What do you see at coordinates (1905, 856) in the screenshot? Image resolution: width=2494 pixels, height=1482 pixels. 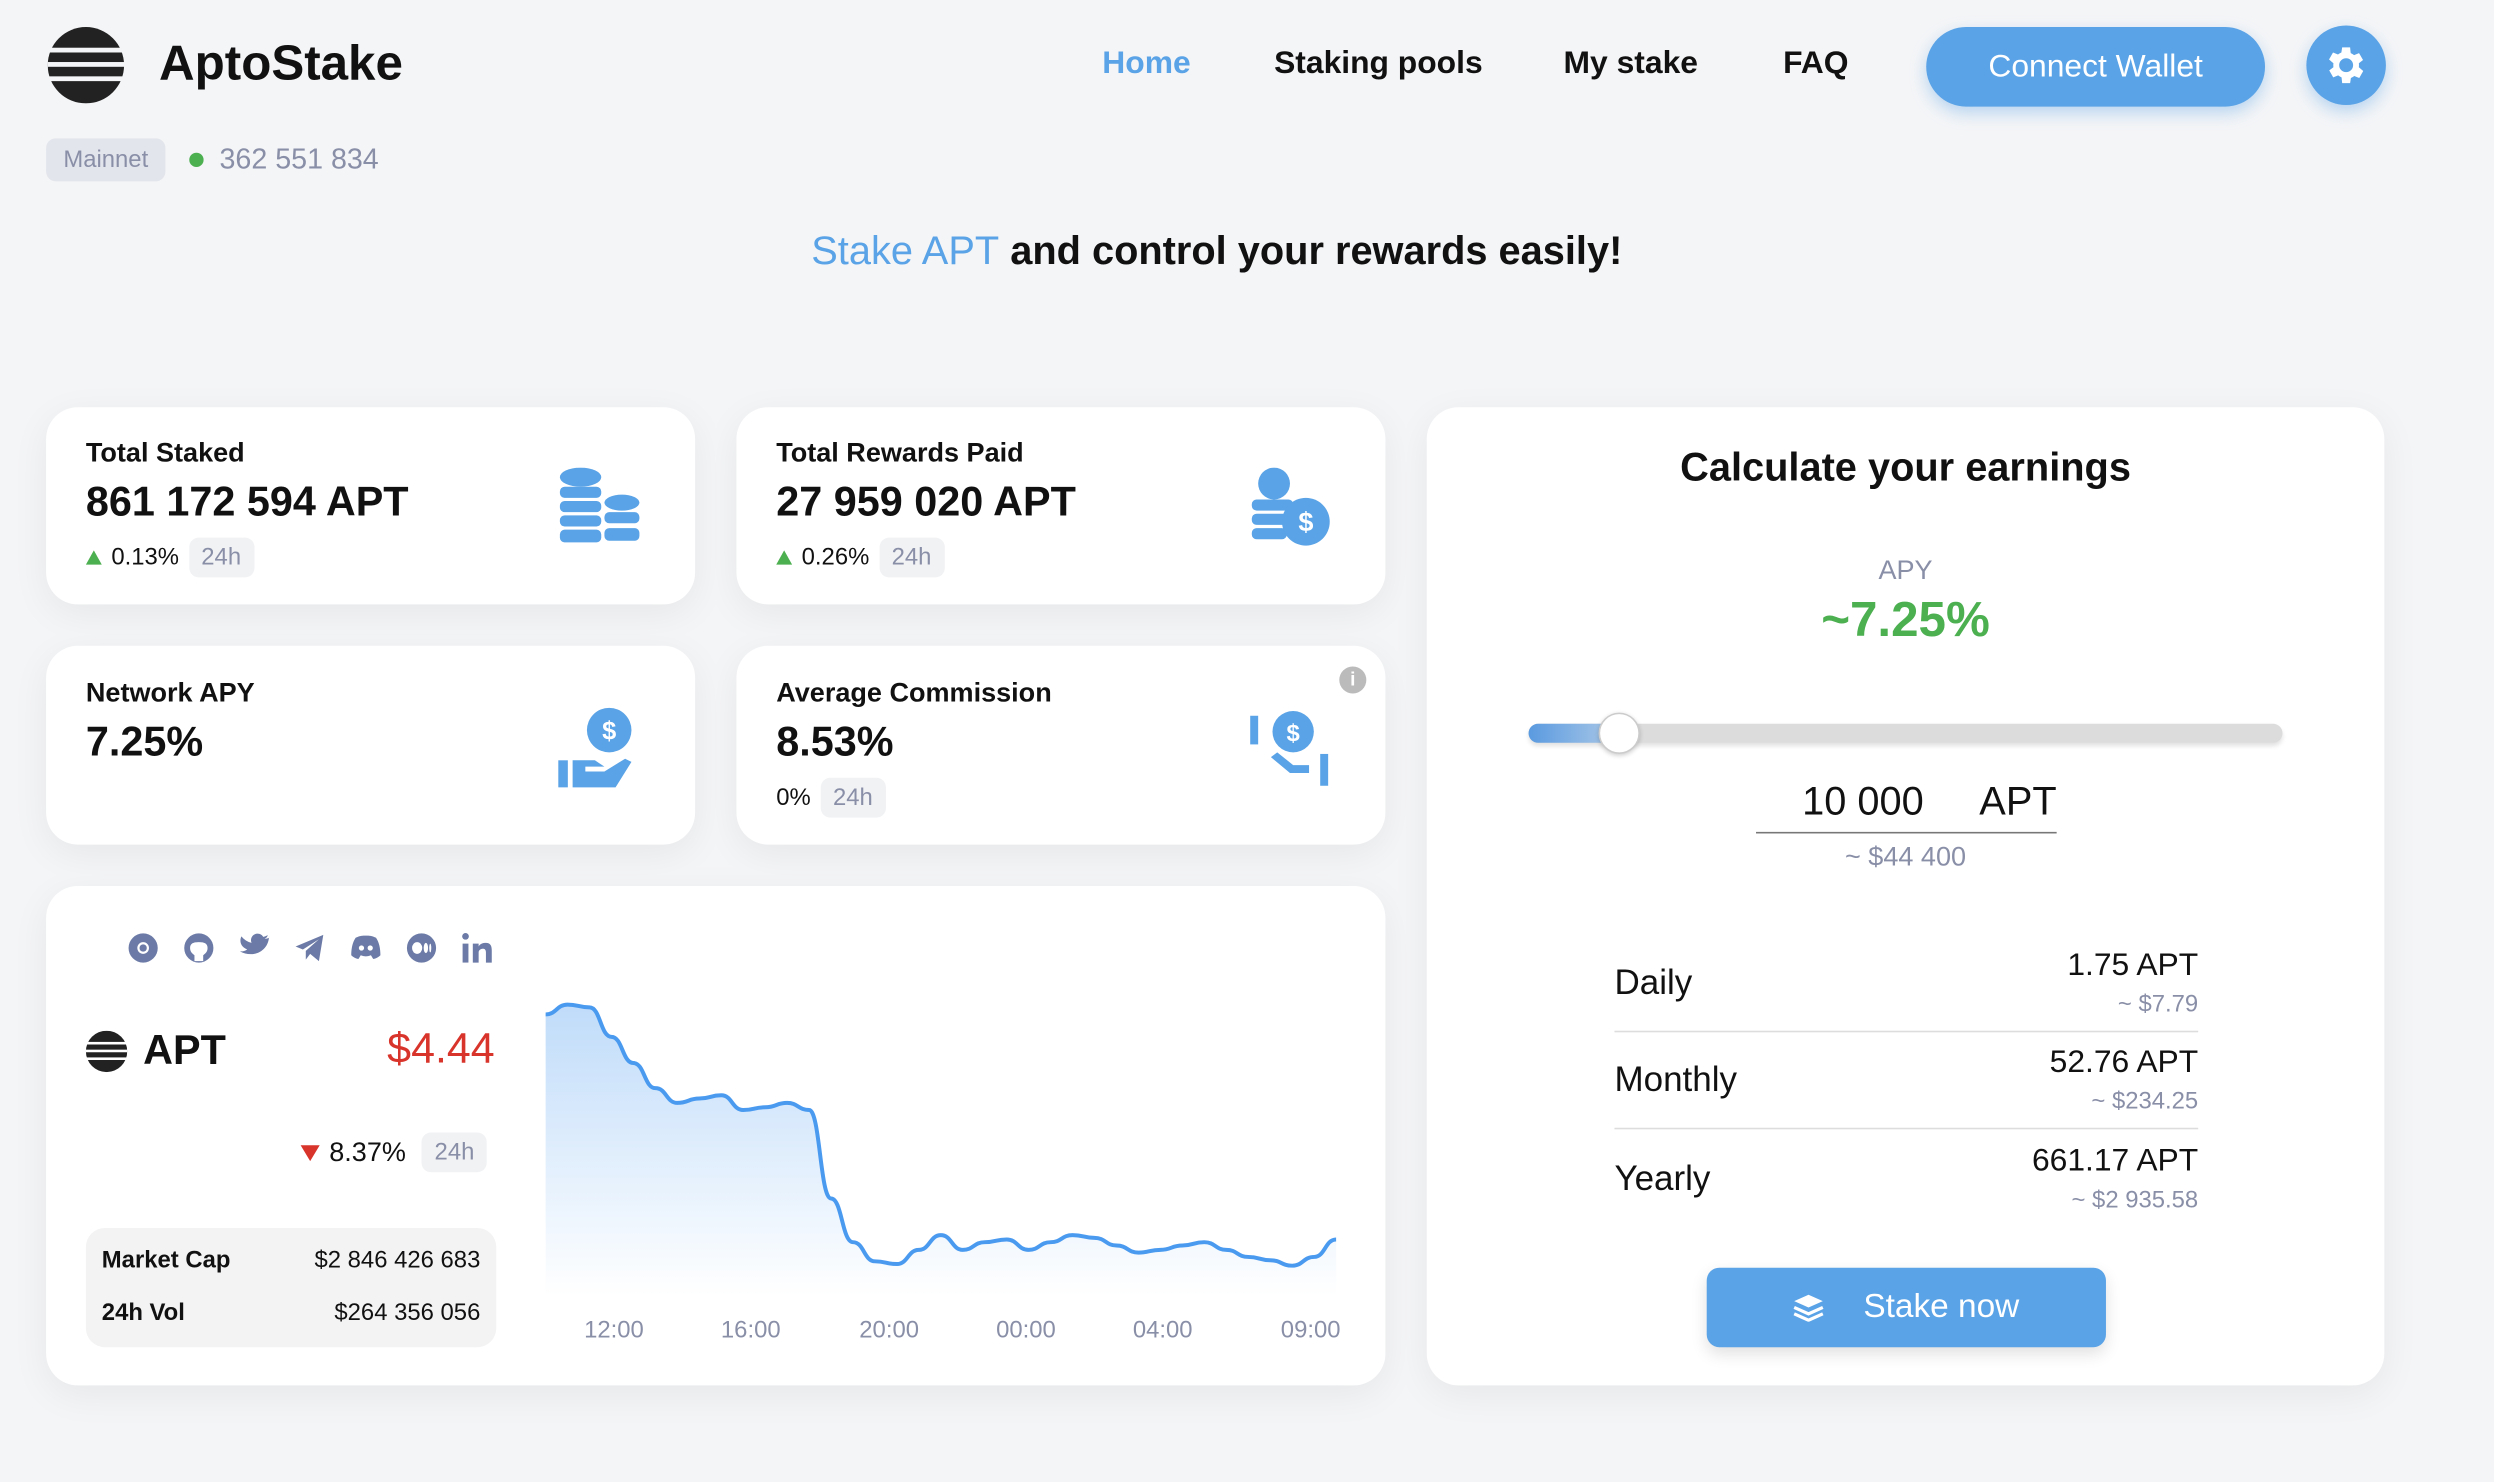 I see `amount-usd: ~ $44 400` at bounding box center [1905, 856].